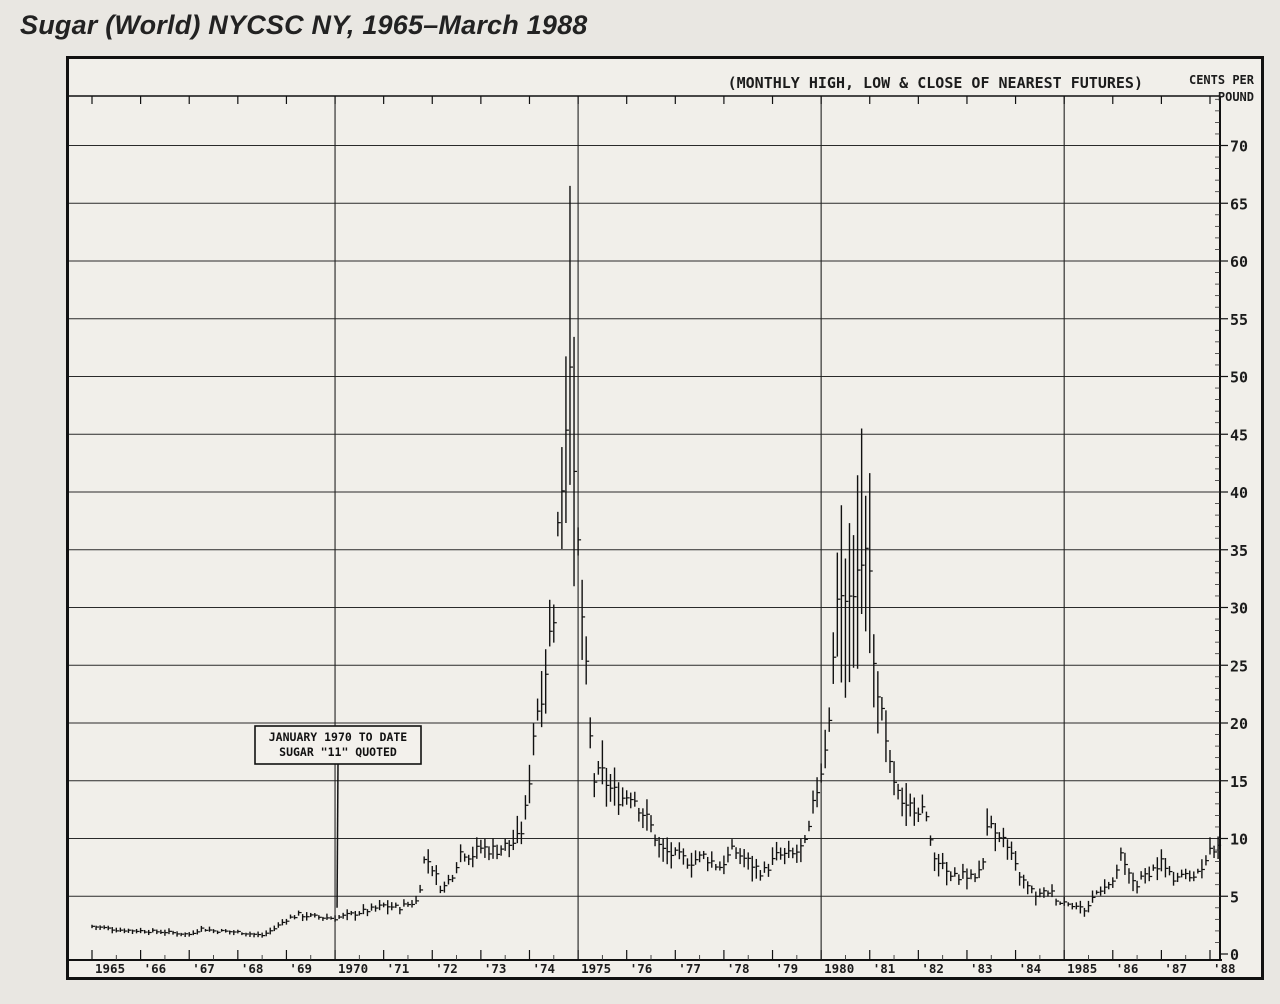  Describe the element at coordinates (353, 968) in the screenshot. I see `x-tick-label: 1970` at that location.